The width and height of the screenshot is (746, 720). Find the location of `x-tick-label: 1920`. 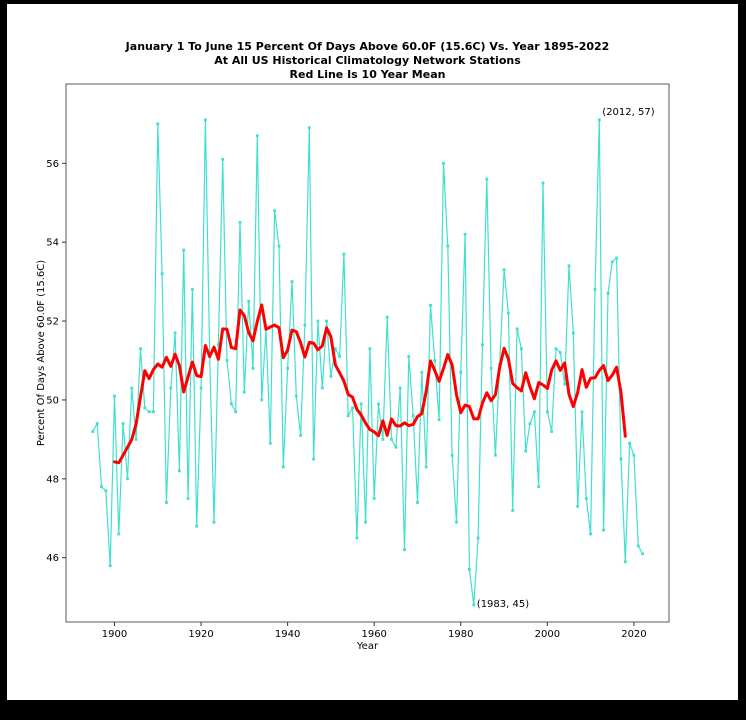

x-tick-label: 1920 is located at coordinates (200, 634).